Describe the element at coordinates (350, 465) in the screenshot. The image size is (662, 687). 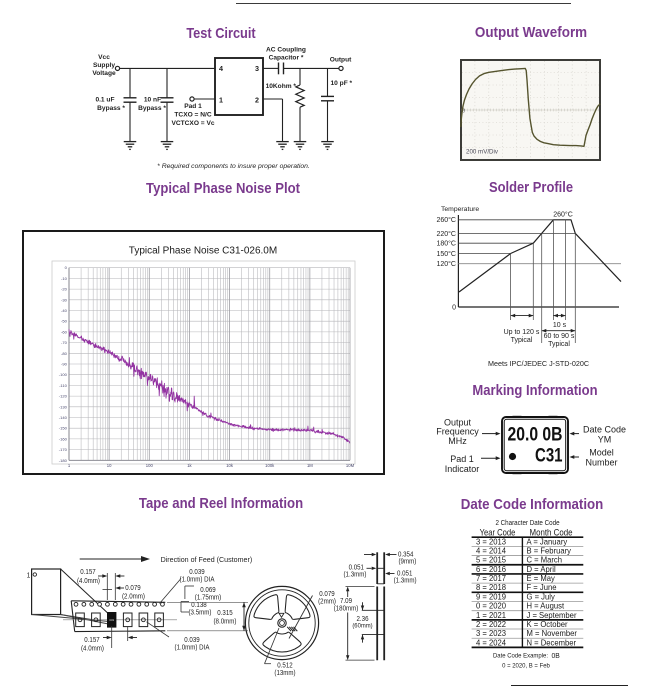
I see `svg-text: 10M` at that location.